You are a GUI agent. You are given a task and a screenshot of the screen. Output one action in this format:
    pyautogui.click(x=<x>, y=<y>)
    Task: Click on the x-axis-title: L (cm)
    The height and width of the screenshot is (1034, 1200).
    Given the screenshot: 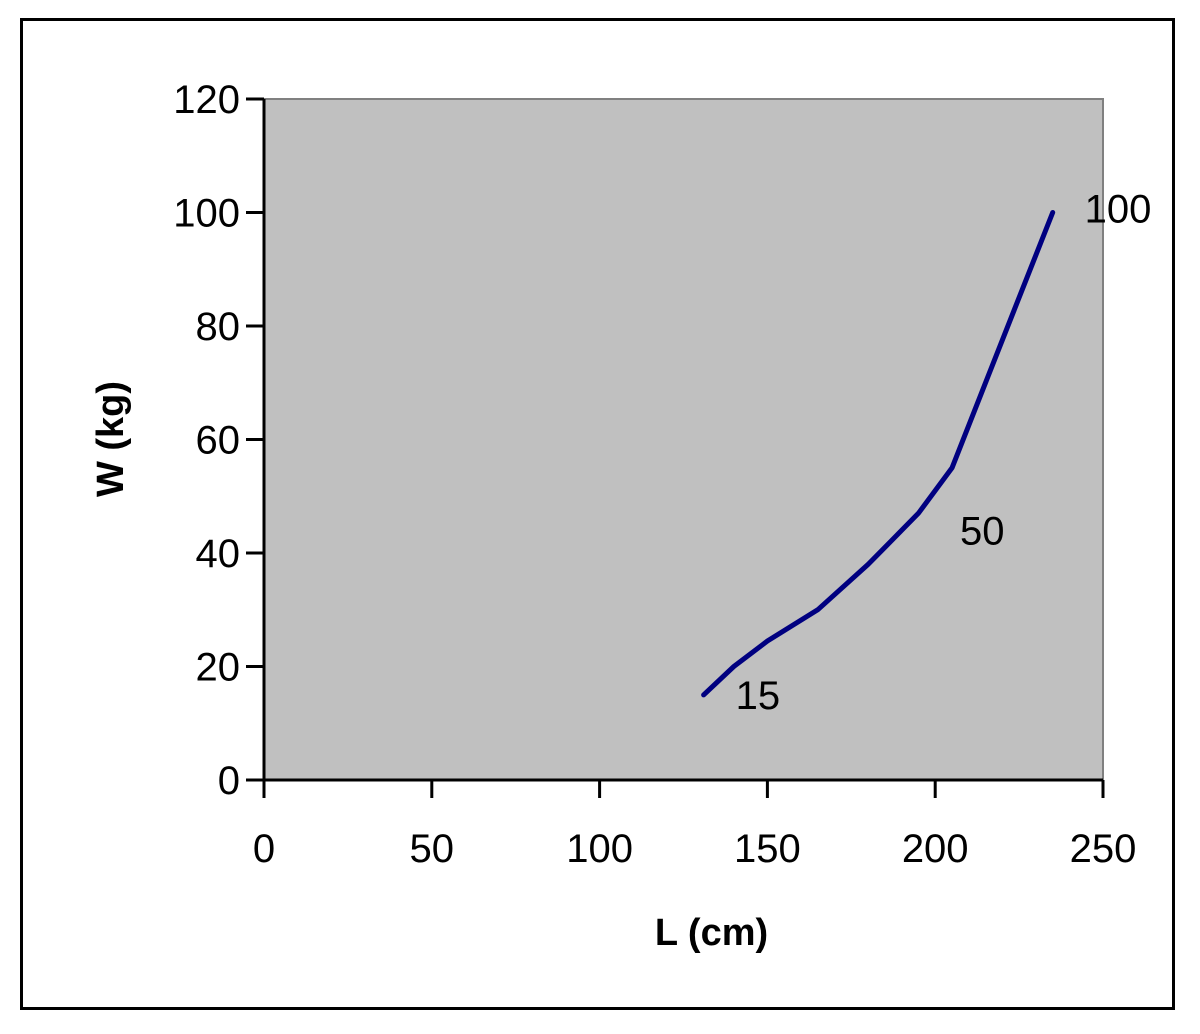 What is the action you would take?
    pyautogui.click(x=711, y=933)
    